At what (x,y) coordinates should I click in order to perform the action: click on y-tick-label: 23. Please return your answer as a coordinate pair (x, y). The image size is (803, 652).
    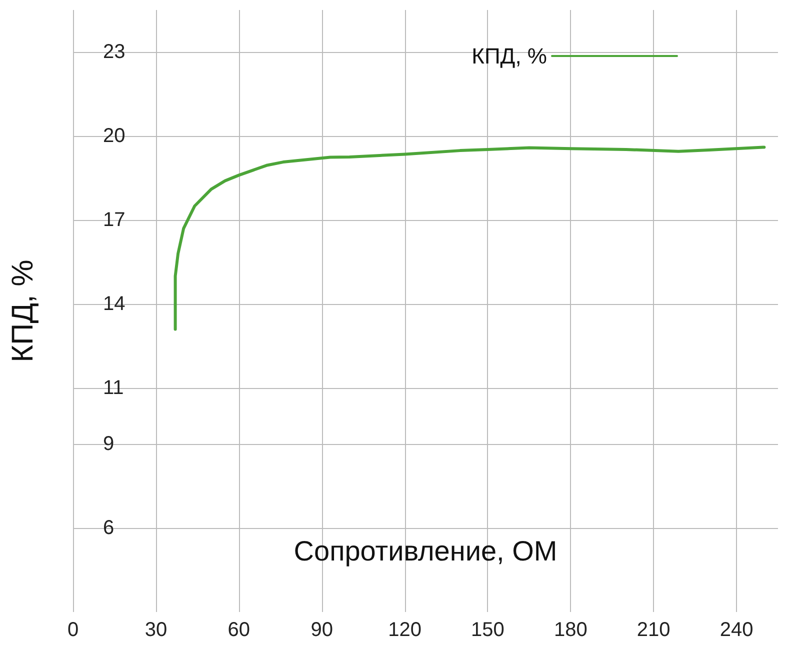
    Looking at the image, I should click on (114, 52).